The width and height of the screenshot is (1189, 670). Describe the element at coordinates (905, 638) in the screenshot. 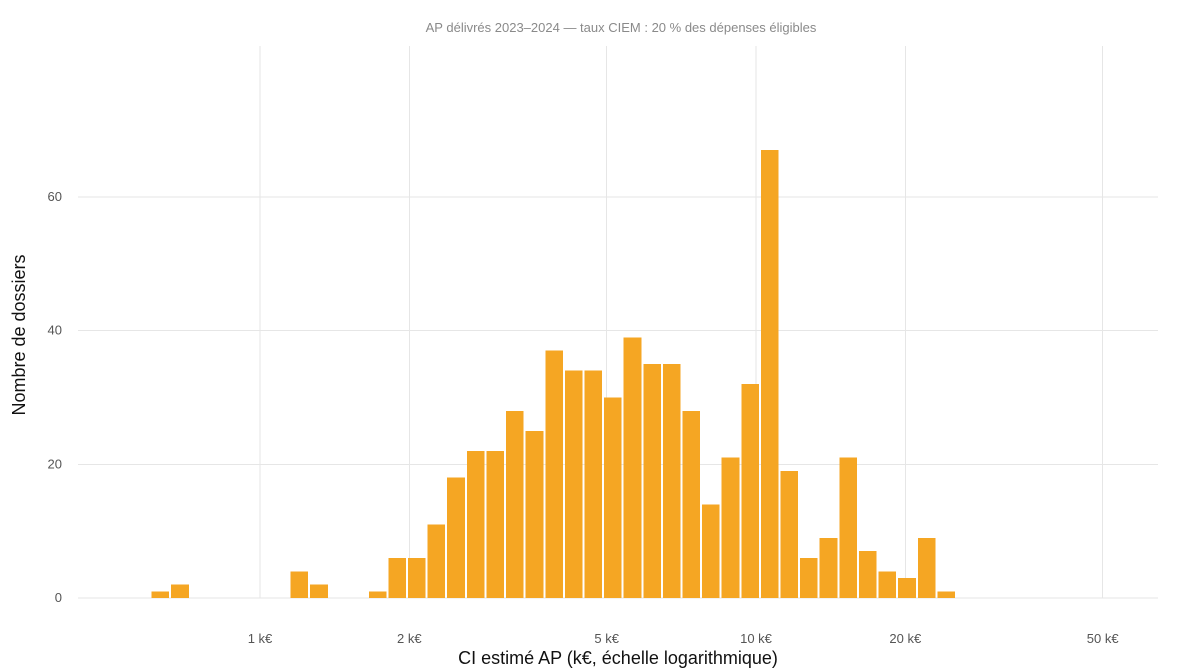

I see `x-tick-label: 20 k€` at that location.